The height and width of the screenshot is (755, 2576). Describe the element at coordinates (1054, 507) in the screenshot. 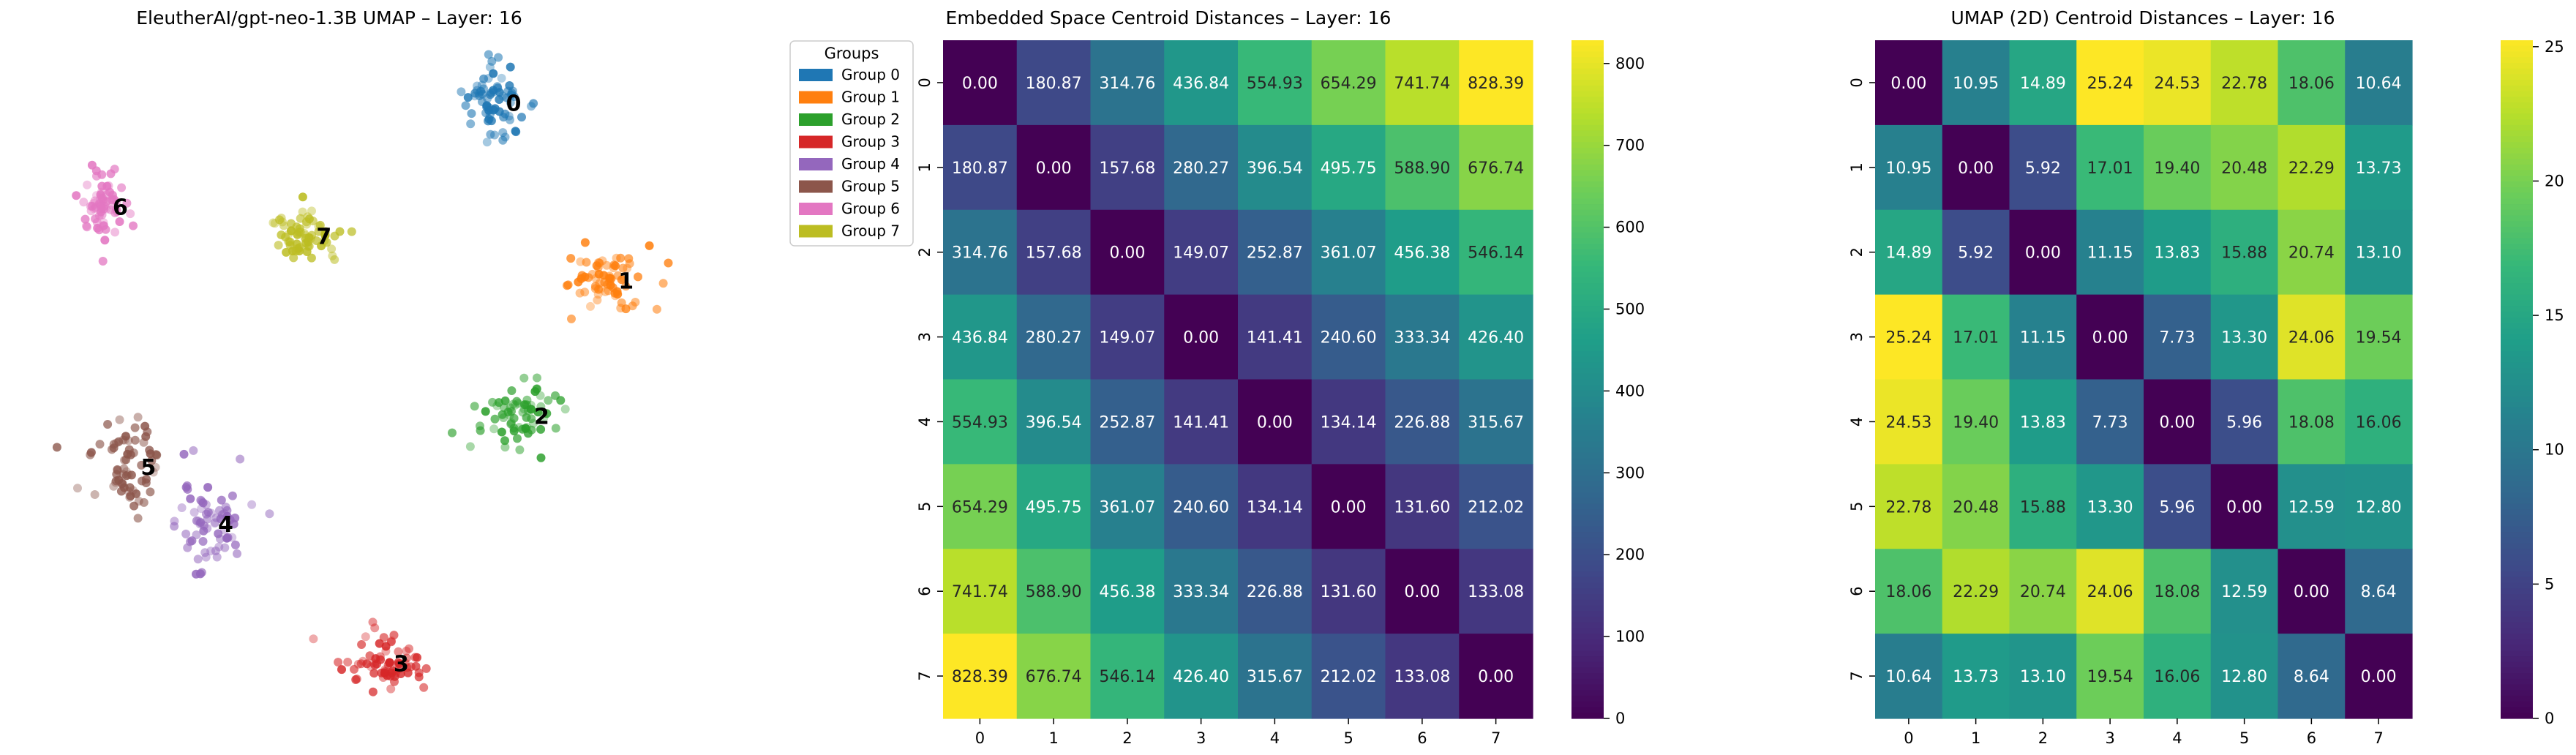

I see `heatmap-value-5-1: 495.75` at that location.